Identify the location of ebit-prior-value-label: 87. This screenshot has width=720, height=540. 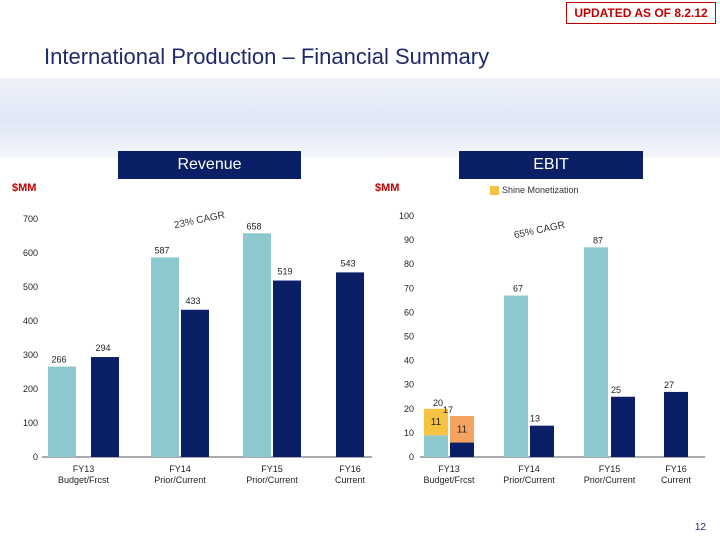
(598, 240).